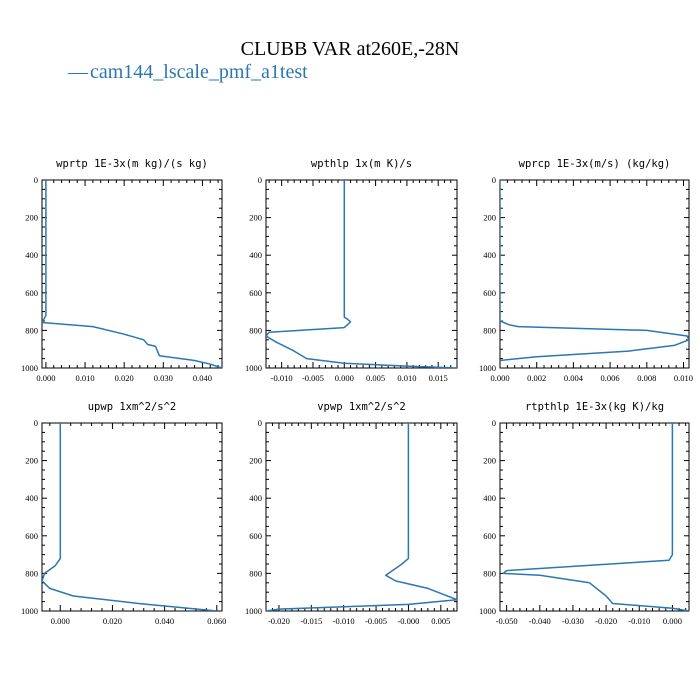 The image size is (700, 700). I want to click on legend: — cam144_lscale_pmf_a1test, so click(187, 72).